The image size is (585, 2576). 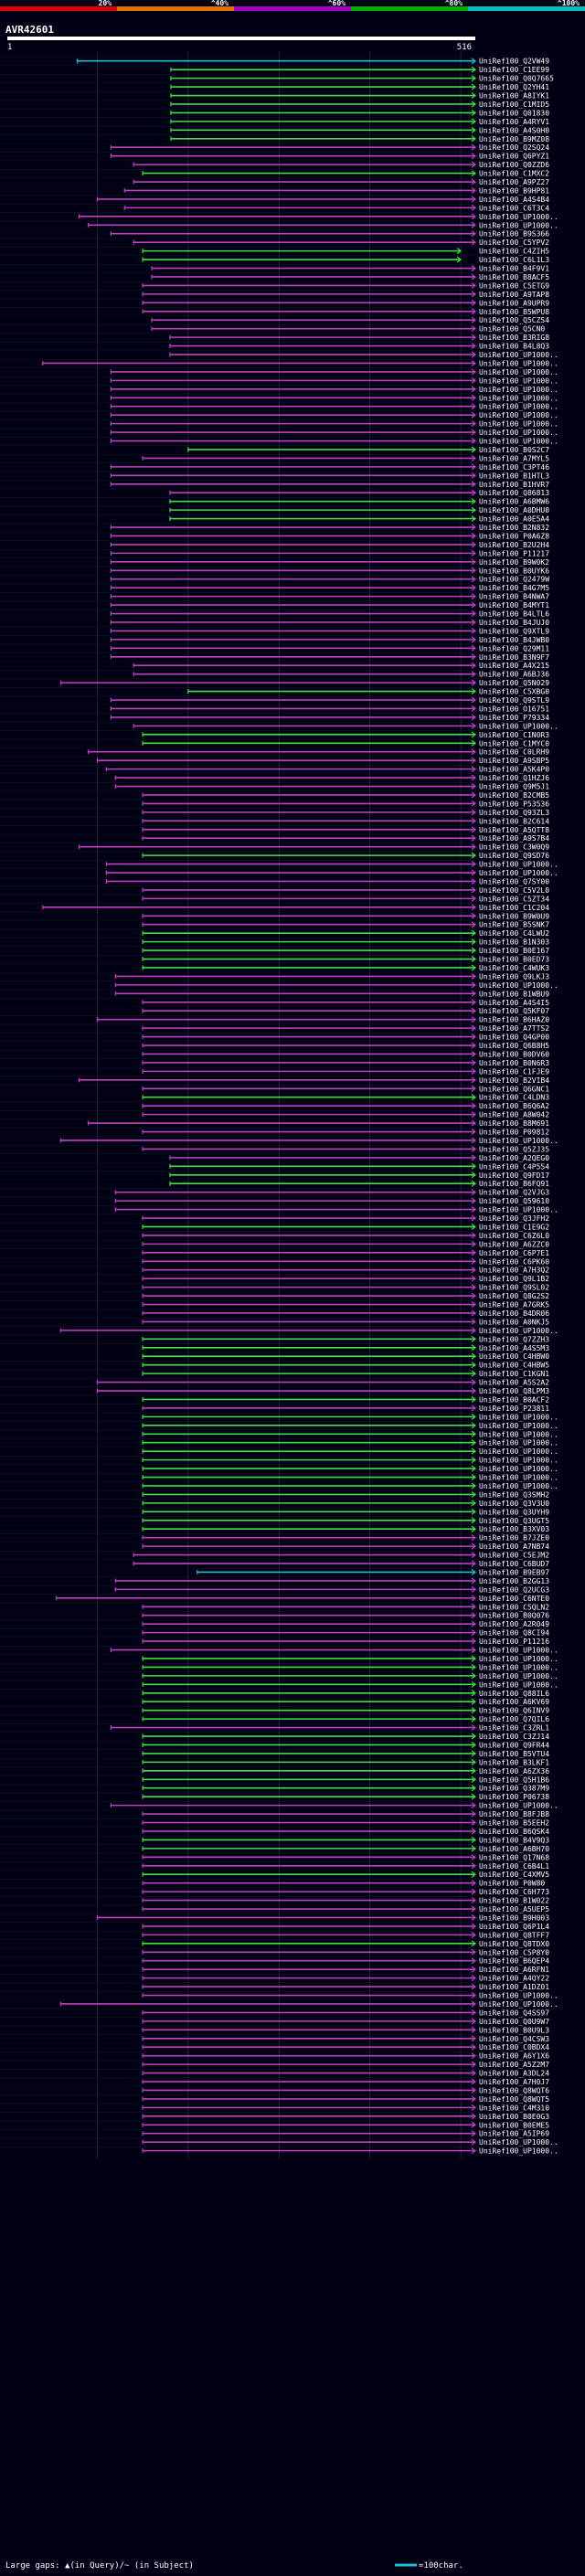 I want to click on hit-label: UniRef100_B0S2C7, so click(x=514, y=450).